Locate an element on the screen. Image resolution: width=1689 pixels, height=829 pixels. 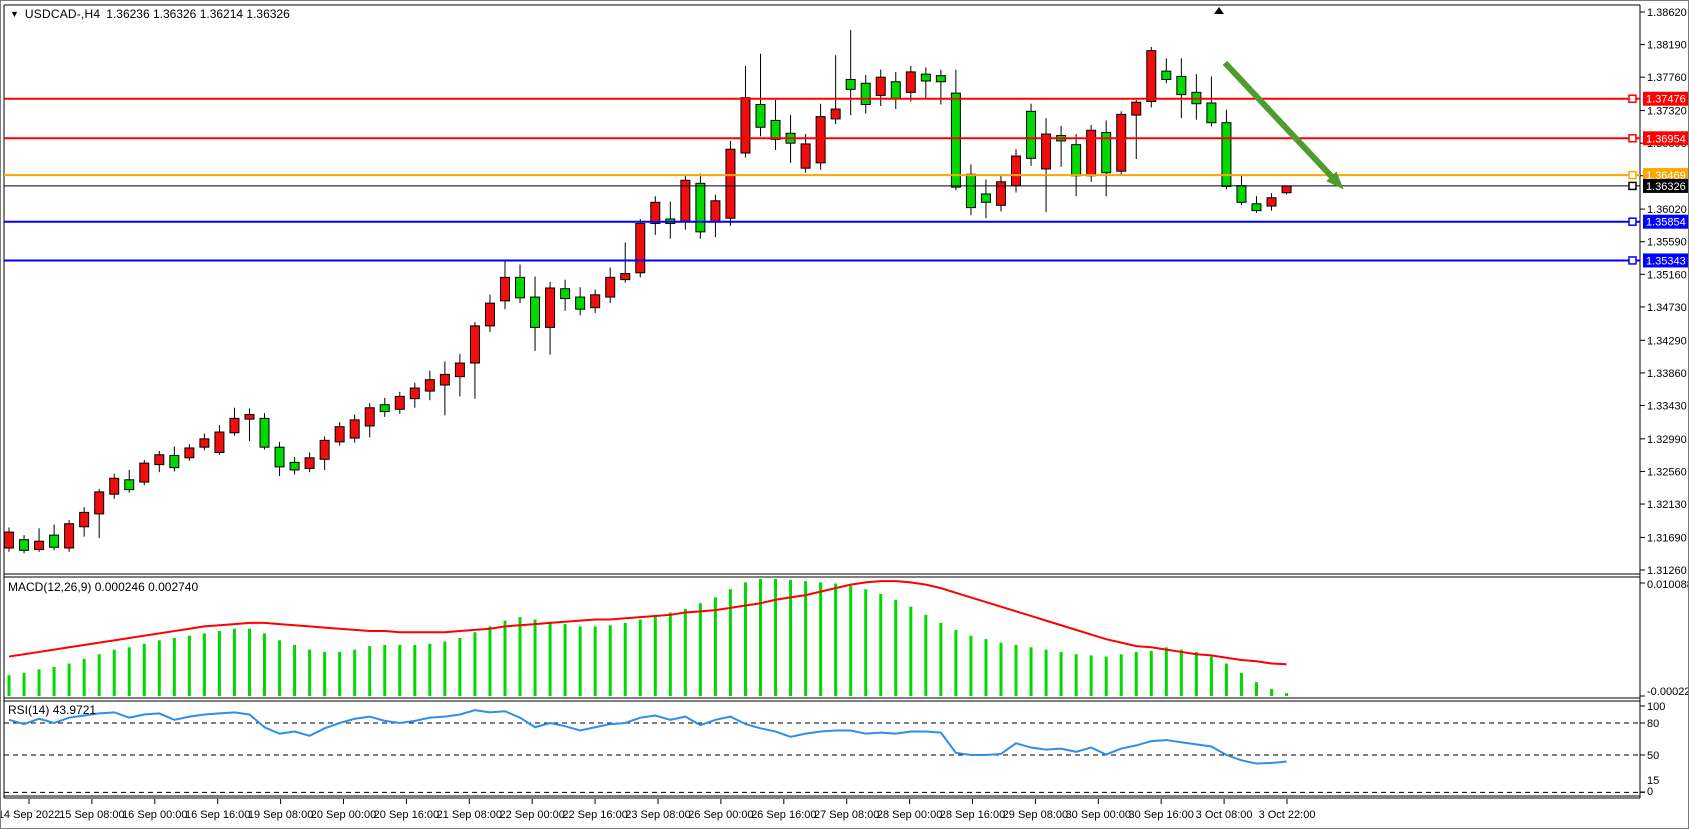
trend-arrow is located at coordinates (1283, 125).